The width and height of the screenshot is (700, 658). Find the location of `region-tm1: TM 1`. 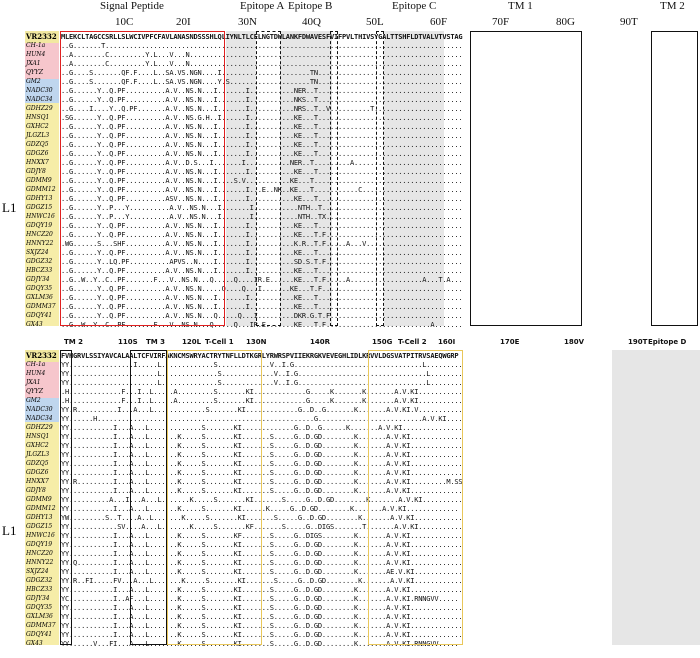

region-tm1: TM 1 is located at coordinates (520, 6).